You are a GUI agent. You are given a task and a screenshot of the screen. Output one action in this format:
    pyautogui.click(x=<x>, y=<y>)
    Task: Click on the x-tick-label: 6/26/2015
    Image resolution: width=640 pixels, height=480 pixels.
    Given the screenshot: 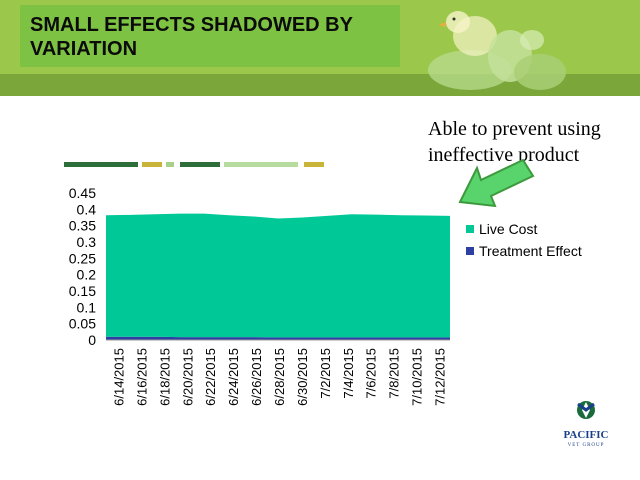 What is the action you would take?
    pyautogui.click(x=256, y=377)
    